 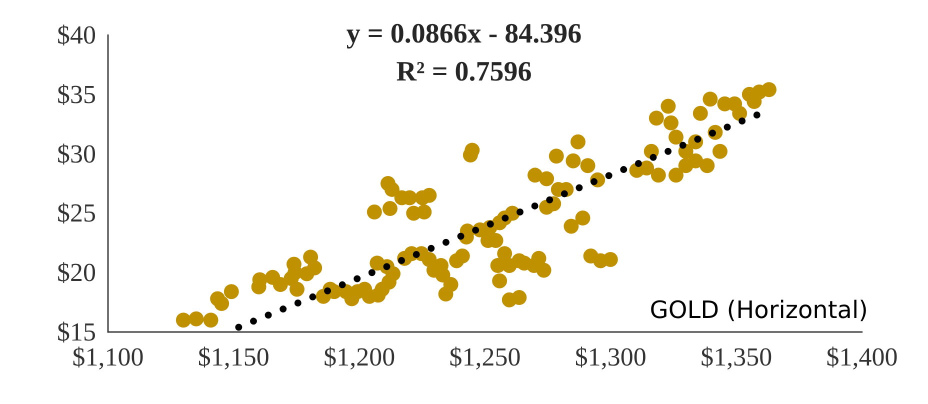 I want to click on y-tick-label: $40, so click(x=76, y=35).